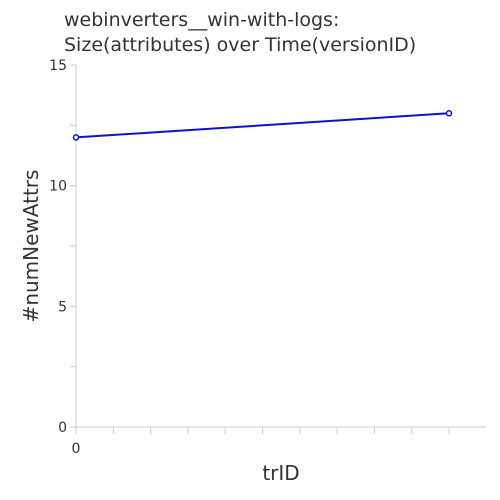  What do you see at coordinates (240, 45) in the screenshot?
I see `chart-title-line-2: Size(attributes) over Time(versionID)` at bounding box center [240, 45].